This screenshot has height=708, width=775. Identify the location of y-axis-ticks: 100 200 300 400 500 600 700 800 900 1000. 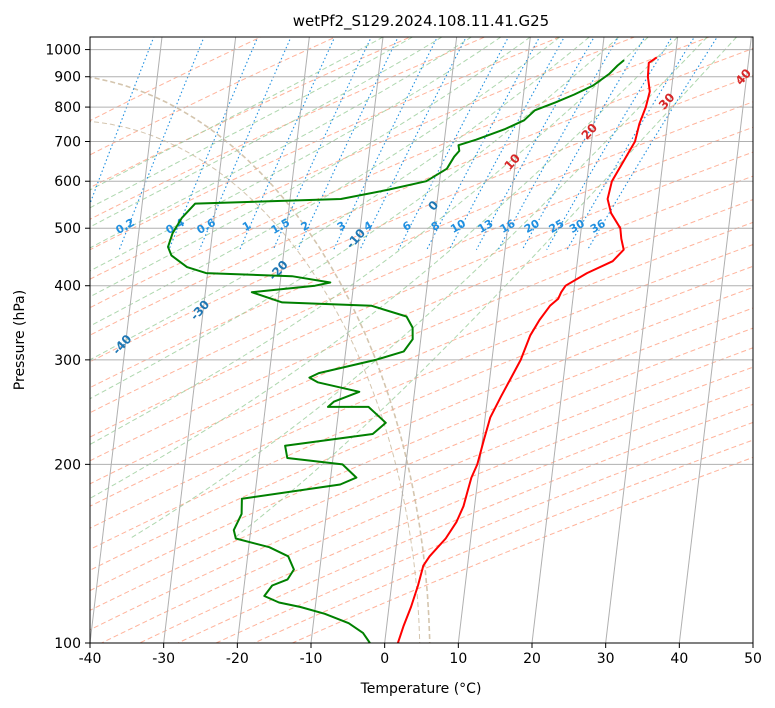
(67, 347).